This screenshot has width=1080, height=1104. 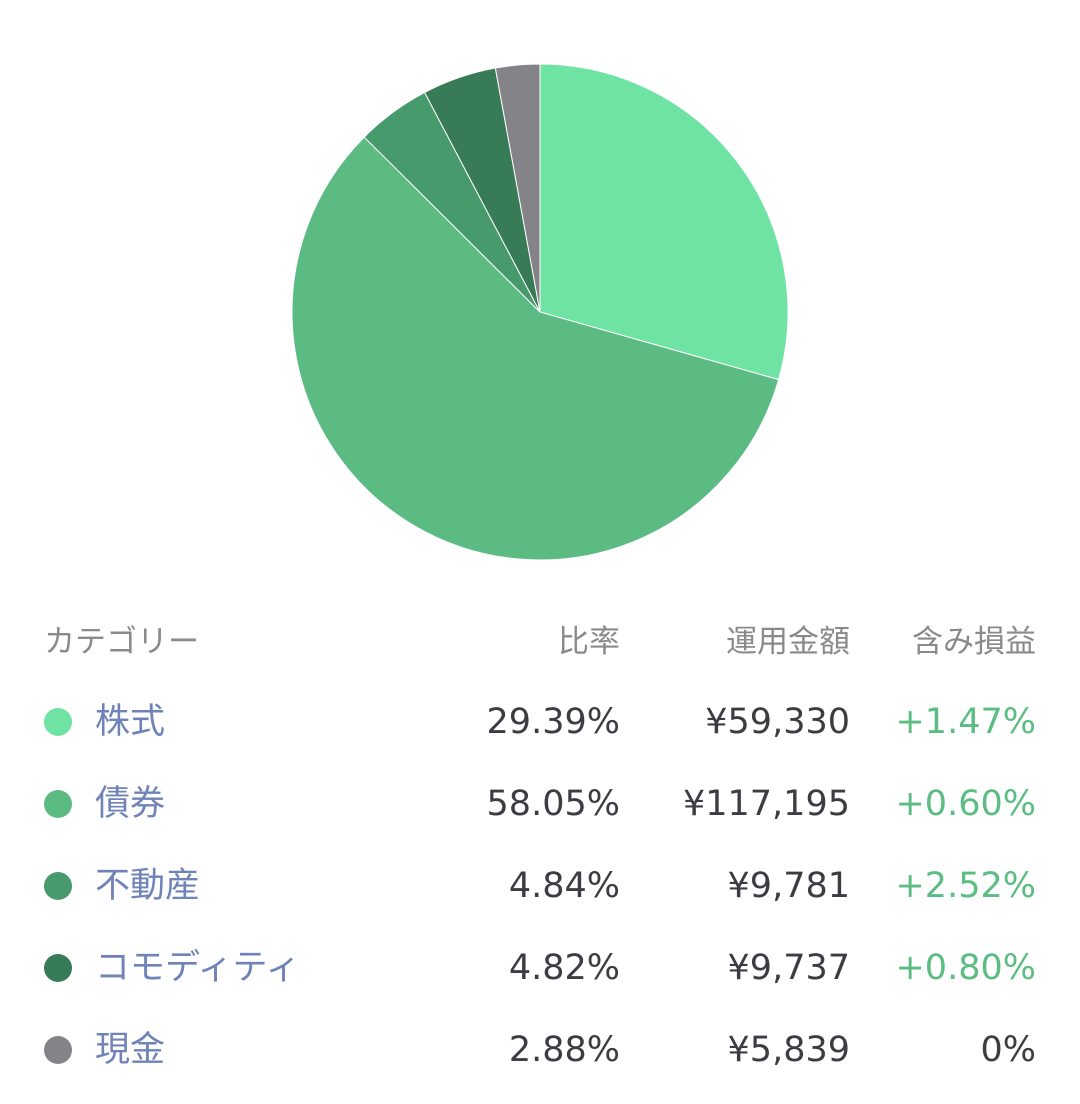 I want to click on table-row: 株式 29.39% ¥59,330 +1.47%, so click(x=540, y=722).